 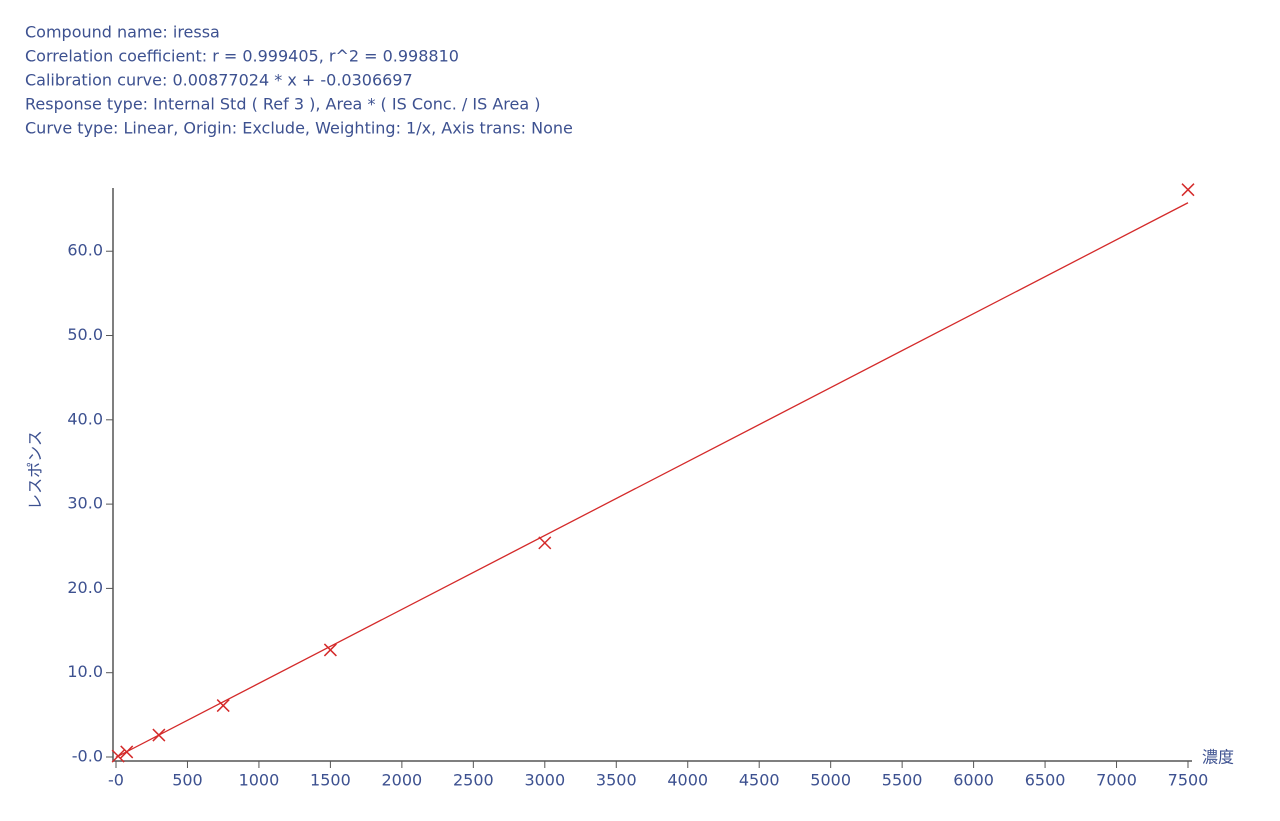 What do you see at coordinates (87, 756) in the screenshot?
I see `y-tick-label: -0.0` at bounding box center [87, 756].